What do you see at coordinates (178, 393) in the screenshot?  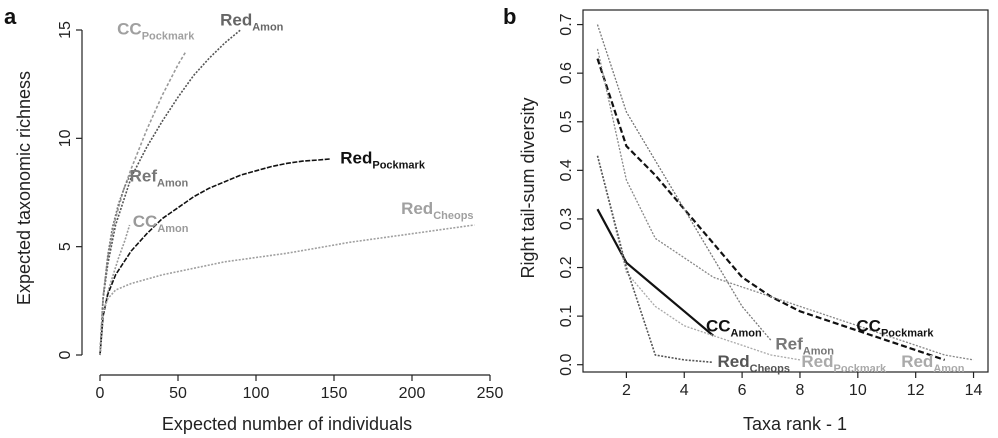 I see `x-tick-label: 50` at bounding box center [178, 393].